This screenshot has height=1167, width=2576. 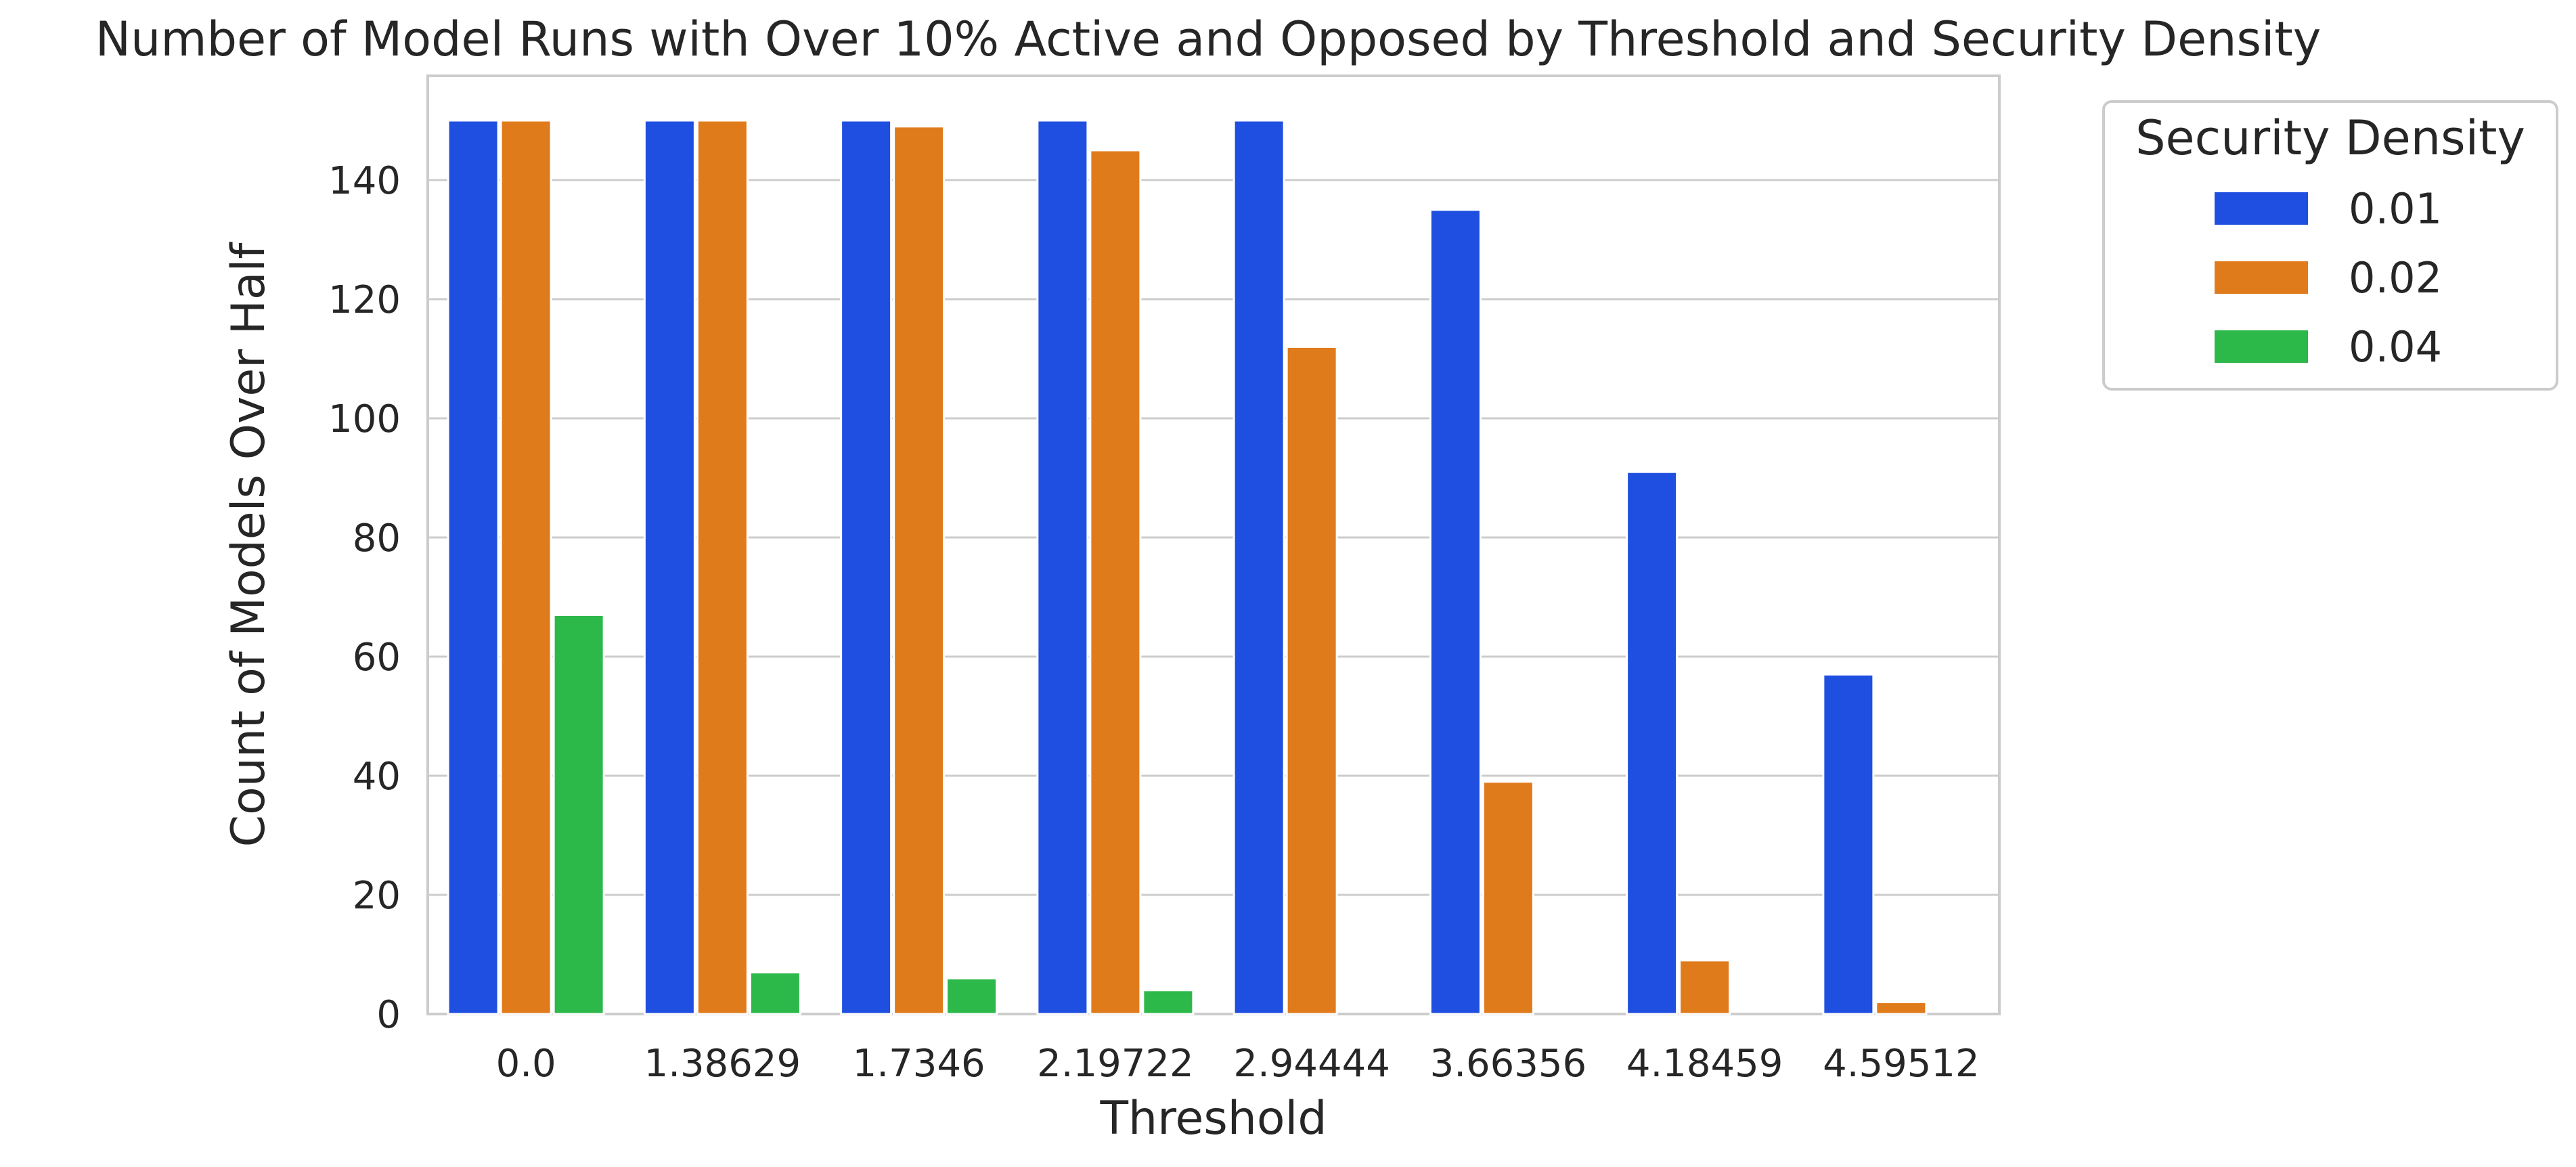 I want to click on y-tick-label: 100, so click(x=364, y=419).